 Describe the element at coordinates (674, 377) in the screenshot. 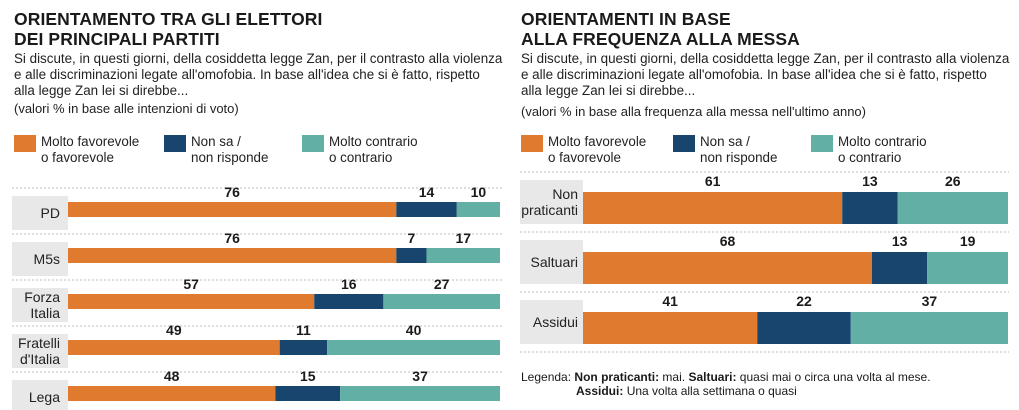

I see `footnote-def-non-praticanti: mai.` at that location.